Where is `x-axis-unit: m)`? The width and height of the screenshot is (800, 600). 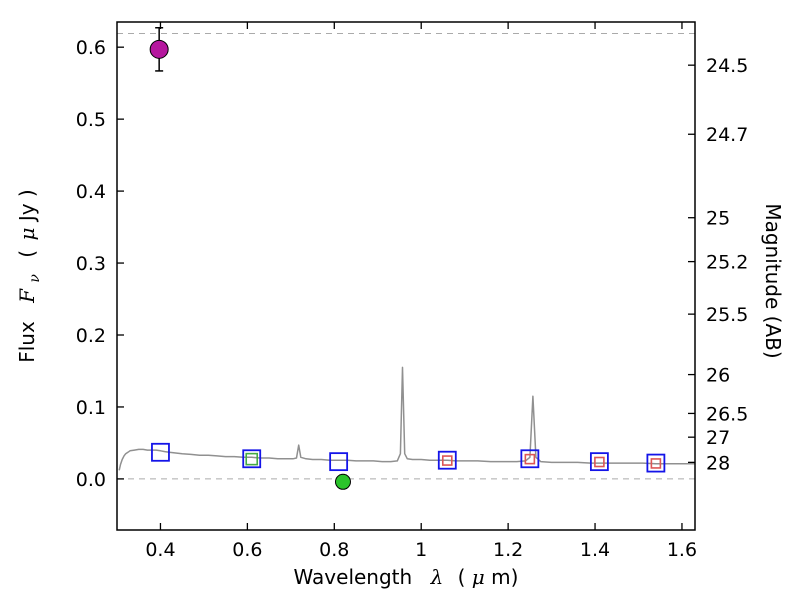 x-axis-unit: m) is located at coordinates (504, 577).